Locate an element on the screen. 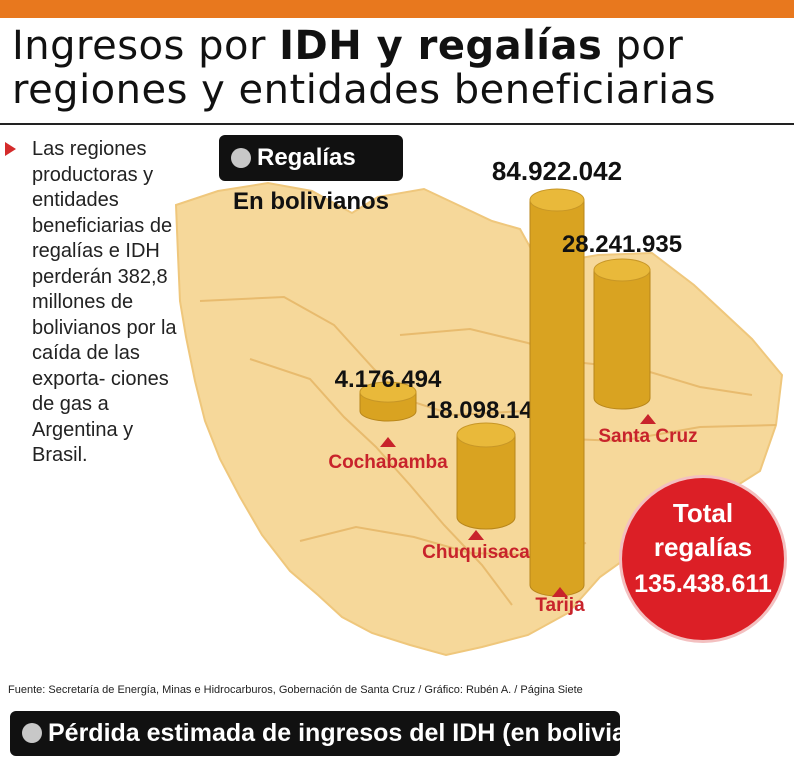 Image resolution: width=794 pixels, height=765 pixels. bar-top-chuquisaca is located at coordinates (486, 435).